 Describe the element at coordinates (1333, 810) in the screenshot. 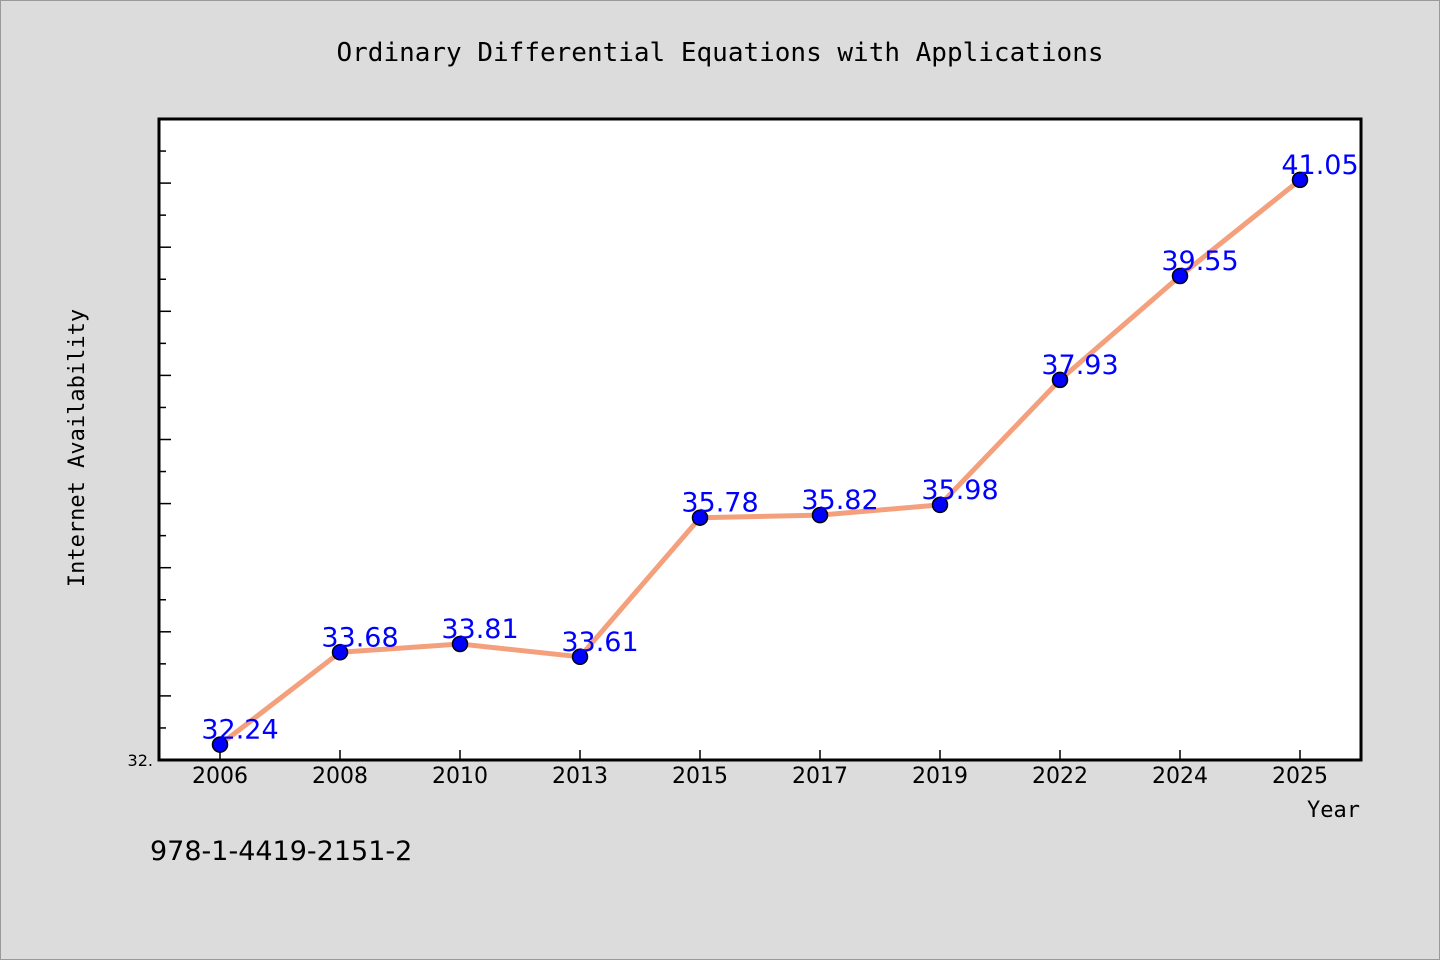

I see `x-axis-label: Year` at that location.